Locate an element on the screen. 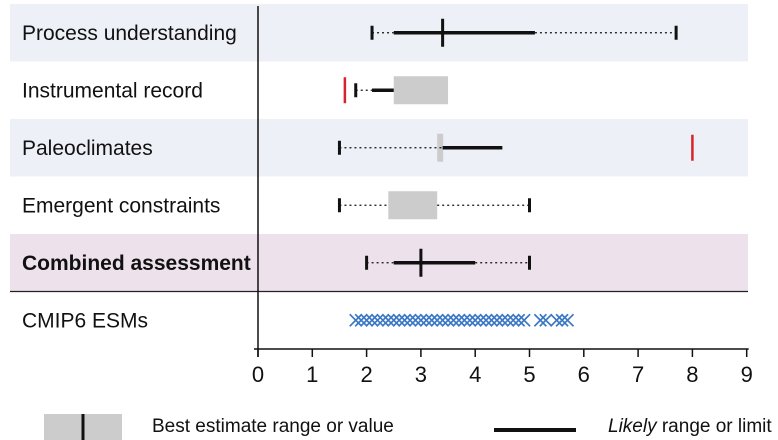 The image size is (778, 440). x-tick-label: 1 is located at coordinates (312, 374).